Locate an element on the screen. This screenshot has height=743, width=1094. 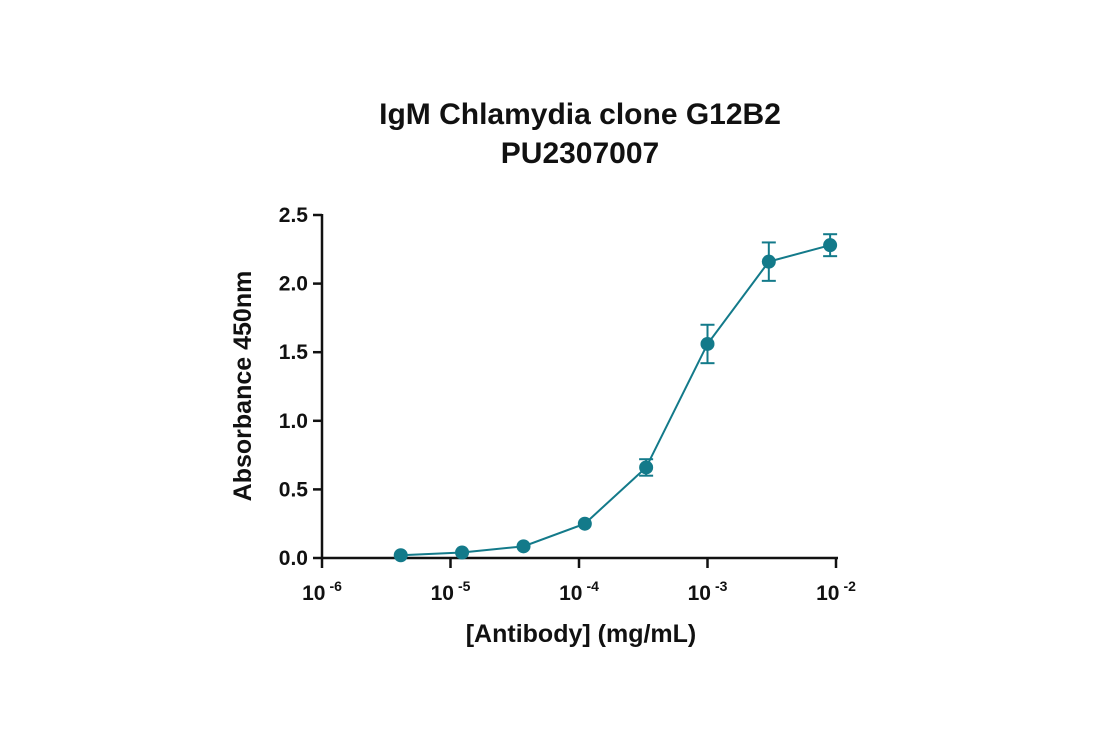
x-axis-label: [Antibody] (mg/mL) is located at coordinates (581, 634).